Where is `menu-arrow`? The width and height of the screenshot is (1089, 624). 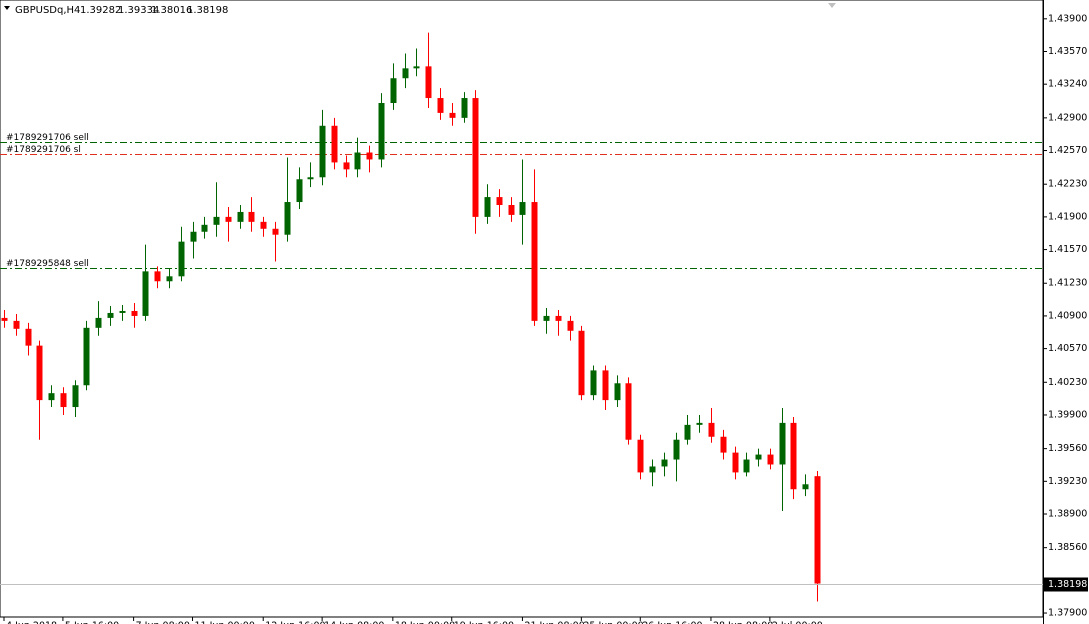 menu-arrow is located at coordinates (7, 8).